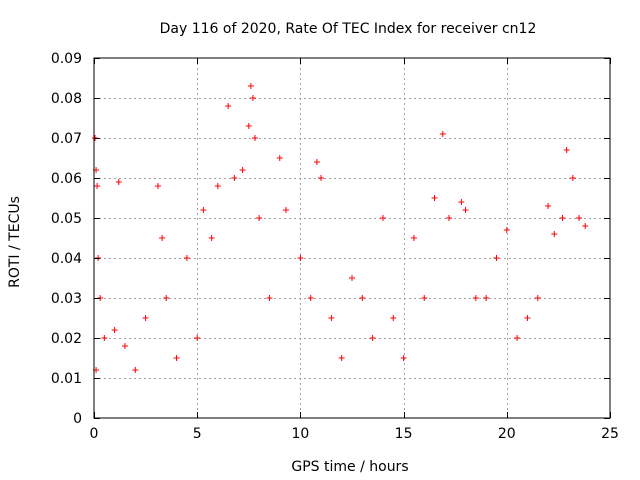  Describe the element at coordinates (66, 339) in the screenshot. I see `y-tick-label: 0.02` at that location.